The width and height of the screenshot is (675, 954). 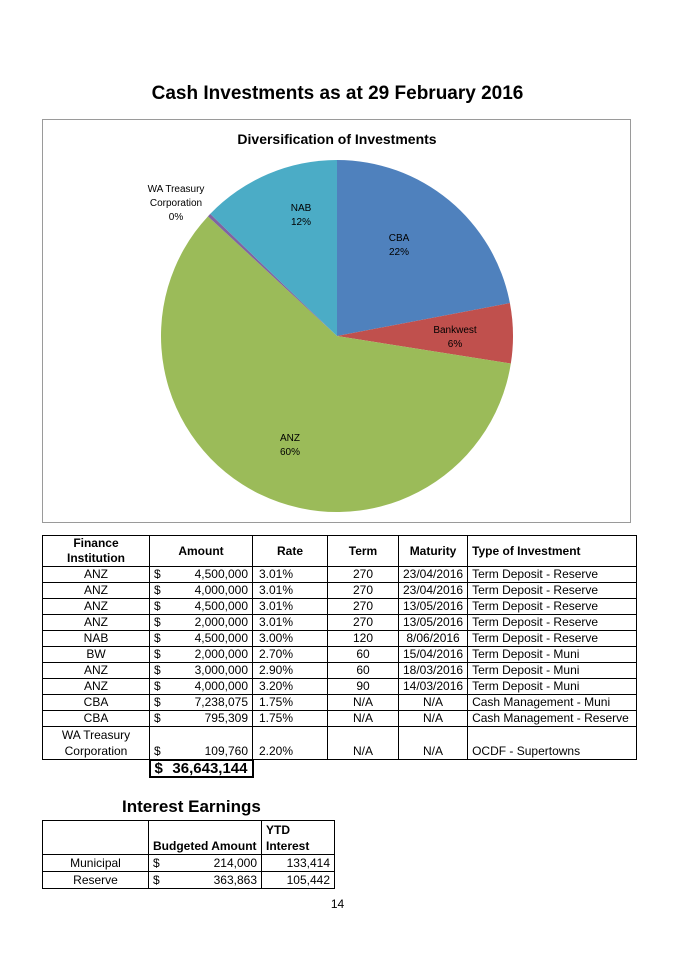 What do you see at coordinates (337, 904) in the screenshot?
I see `page-number: 14` at bounding box center [337, 904].